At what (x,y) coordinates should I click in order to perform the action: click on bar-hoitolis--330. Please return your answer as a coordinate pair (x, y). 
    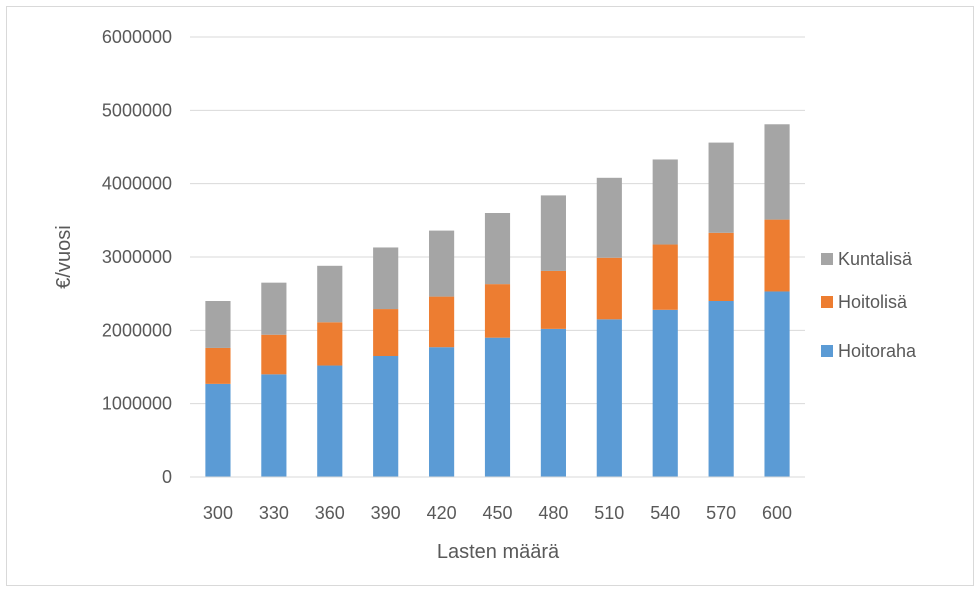
    Looking at the image, I should click on (274, 354).